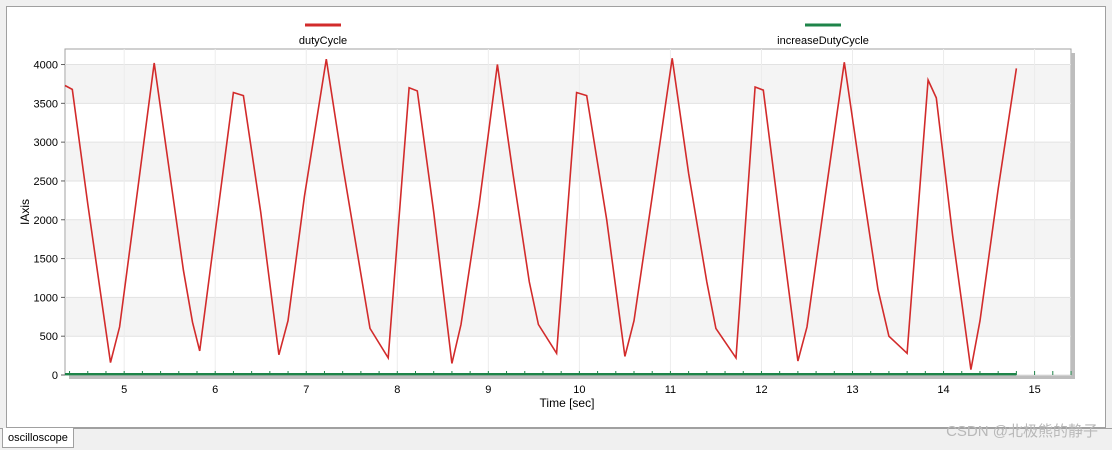  What do you see at coordinates (124, 390) in the screenshot?
I see `x-tick-label: 5` at bounding box center [124, 390].